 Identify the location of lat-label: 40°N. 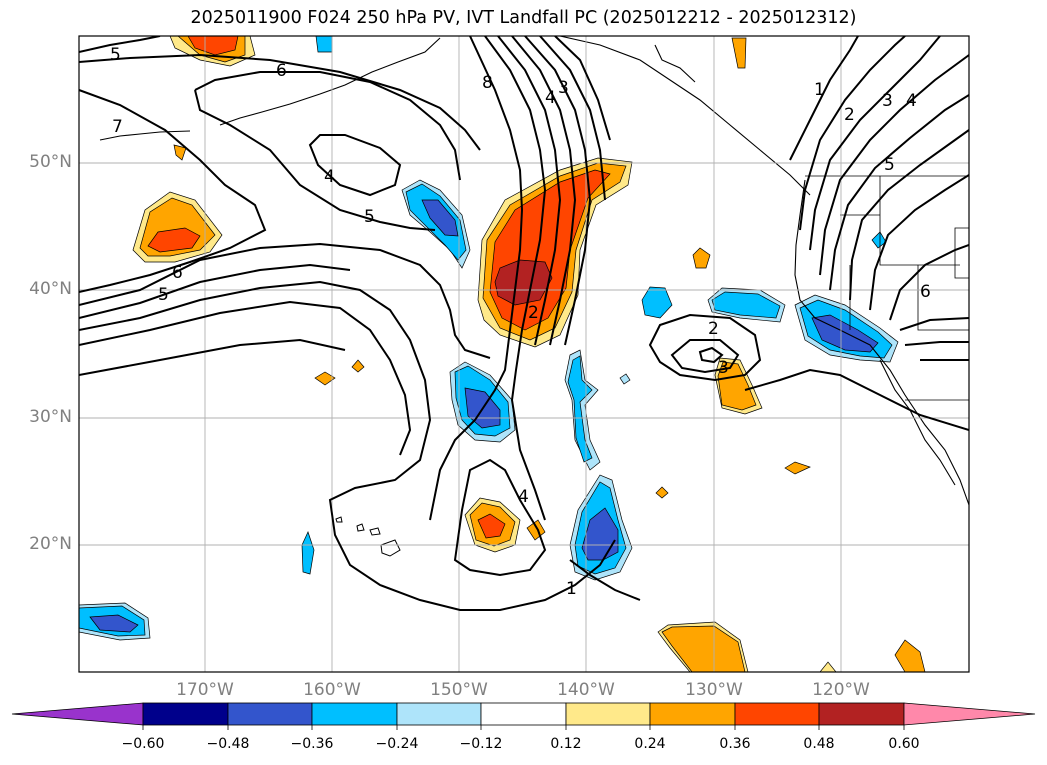
(50, 289).